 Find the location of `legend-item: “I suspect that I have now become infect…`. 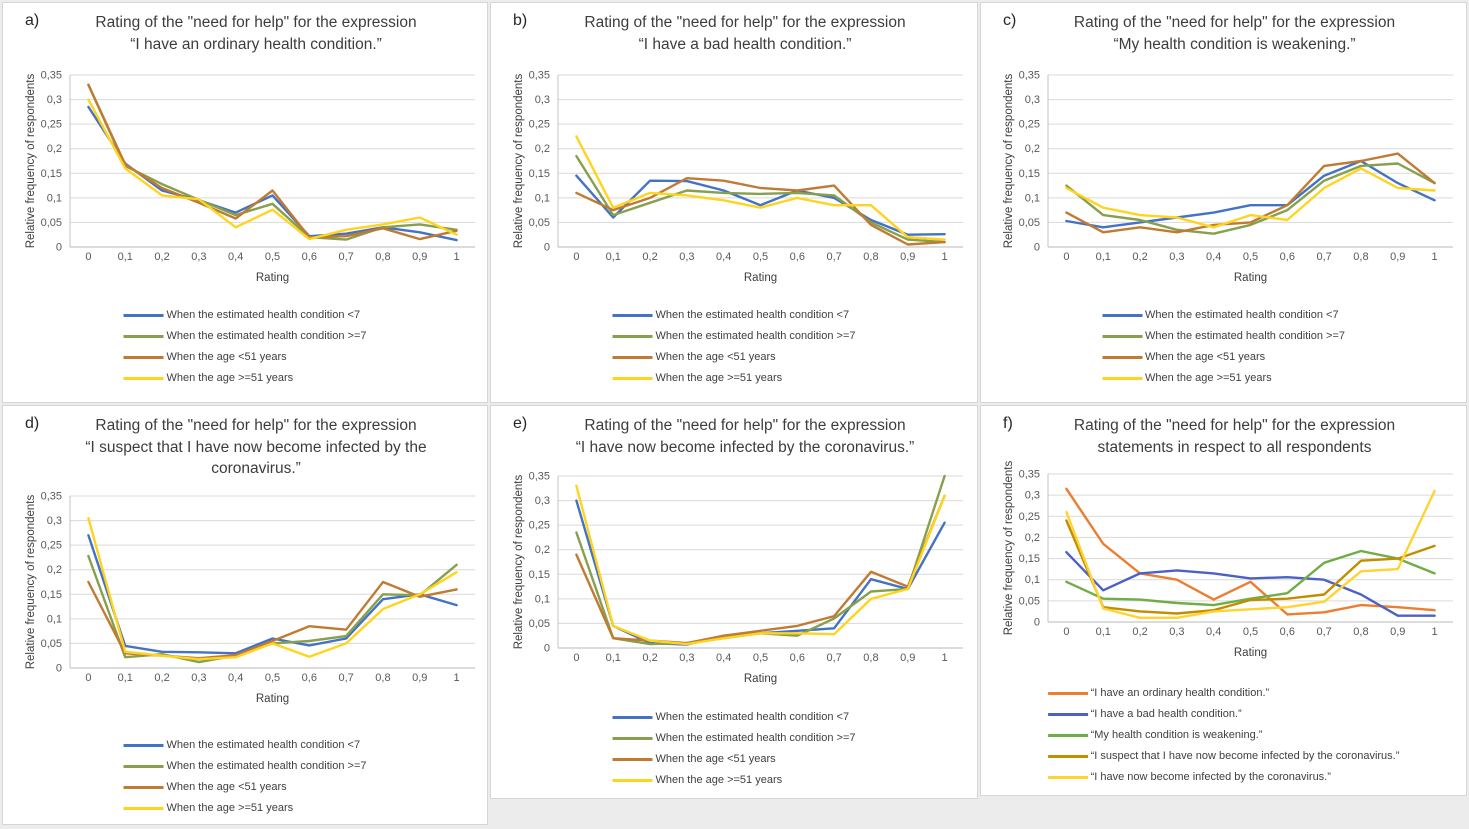

legend-item: “I suspect that I have now become infect… is located at coordinates (1223, 756).